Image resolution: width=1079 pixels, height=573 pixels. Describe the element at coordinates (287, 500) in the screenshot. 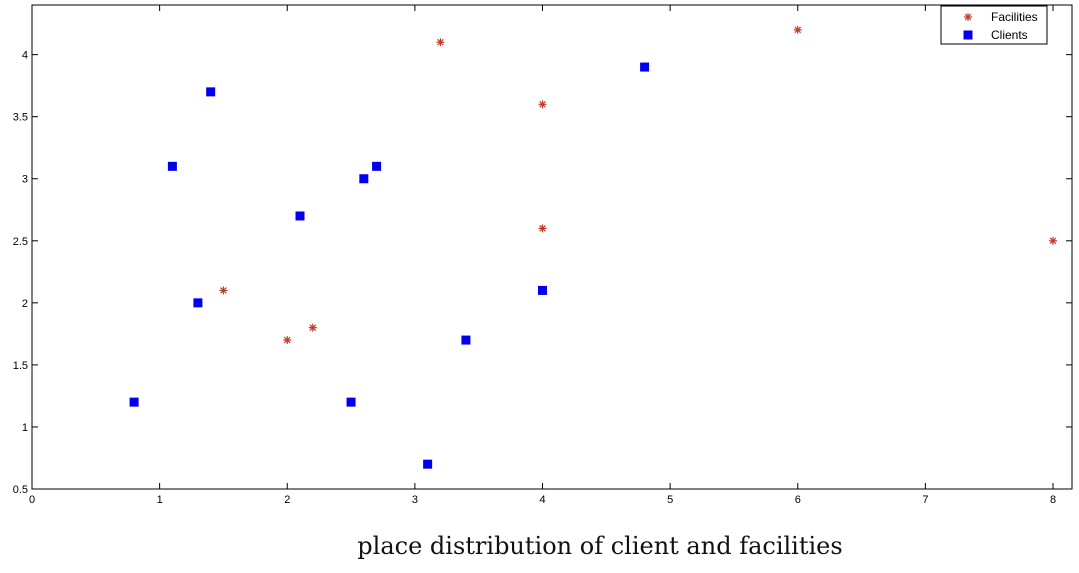

I see `x-tick-label: 2` at that location.